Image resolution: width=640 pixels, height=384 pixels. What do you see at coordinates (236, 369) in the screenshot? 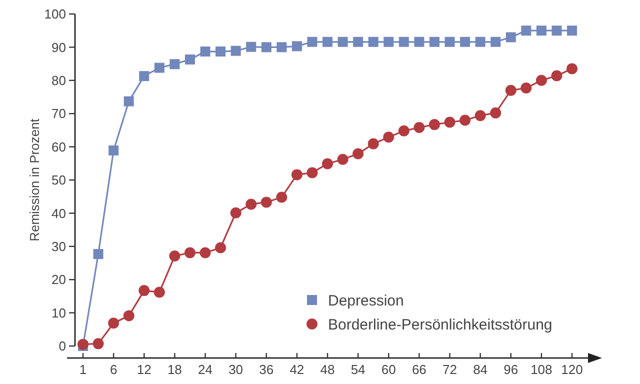
I see `x-tick-label: 30` at bounding box center [236, 369].